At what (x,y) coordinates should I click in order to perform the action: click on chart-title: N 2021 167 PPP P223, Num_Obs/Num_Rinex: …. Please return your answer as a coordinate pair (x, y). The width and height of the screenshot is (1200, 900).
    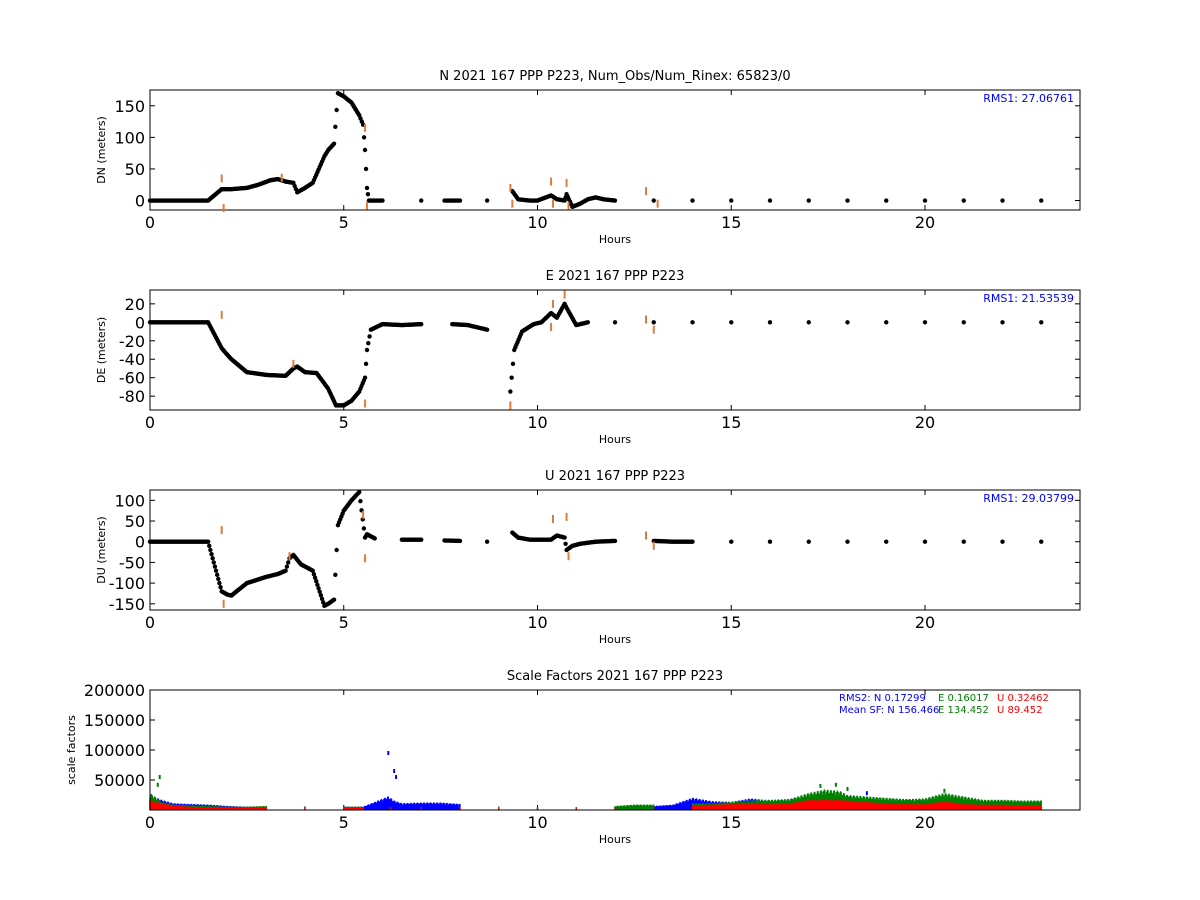
    Looking at the image, I should click on (614, 76).